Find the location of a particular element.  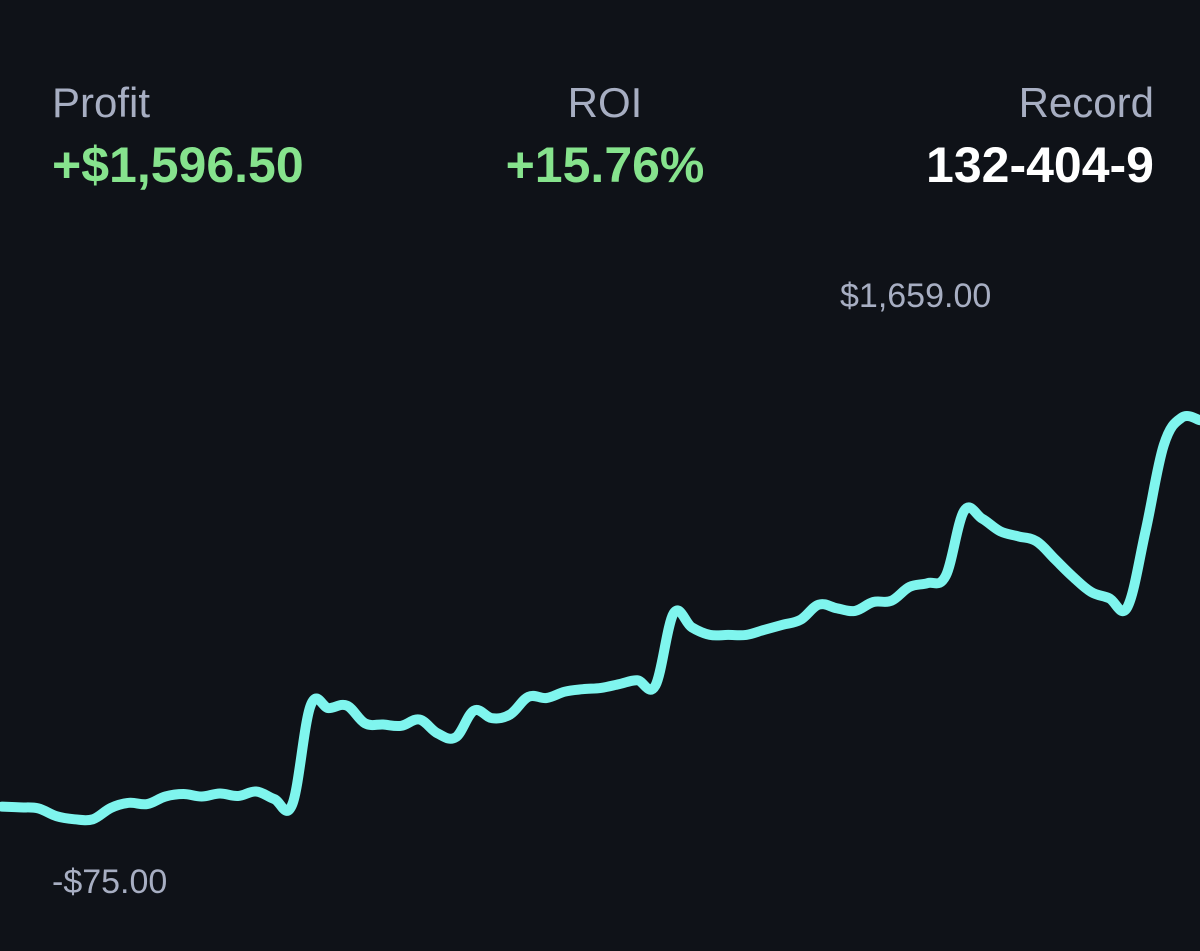

min-value-label: -$75.00 is located at coordinates (110, 882).